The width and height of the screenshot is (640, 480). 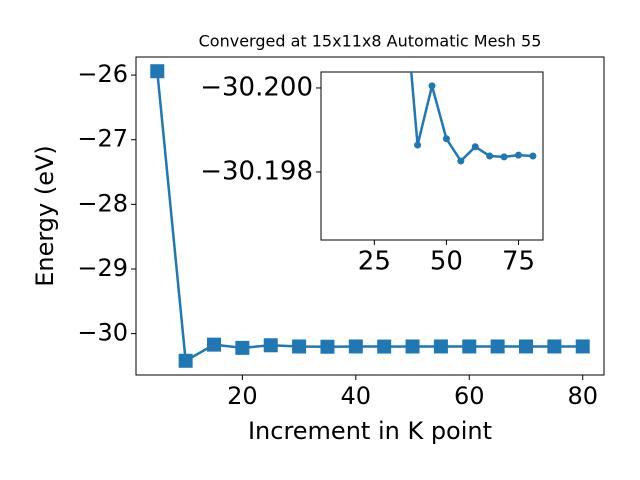 What do you see at coordinates (518, 262) in the screenshot?
I see `x-tick-label: 75` at bounding box center [518, 262].